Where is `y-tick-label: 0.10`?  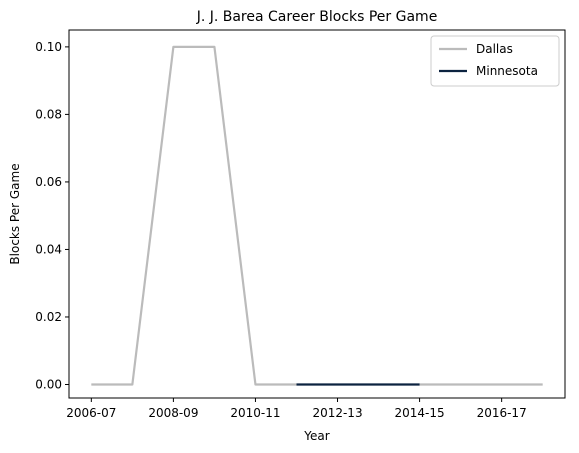
y-tick-label: 0.10 is located at coordinates (48, 47).